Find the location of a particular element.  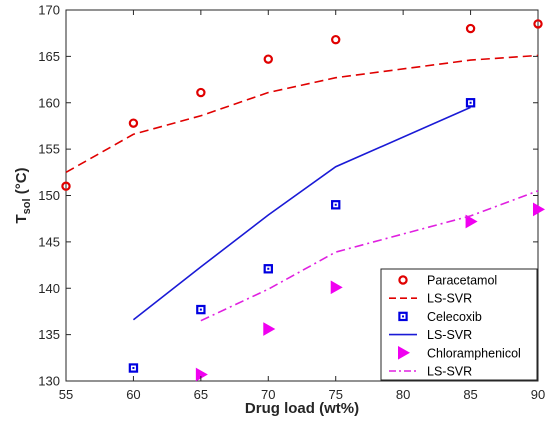

x-tick-label: 70 is located at coordinates (268, 394).